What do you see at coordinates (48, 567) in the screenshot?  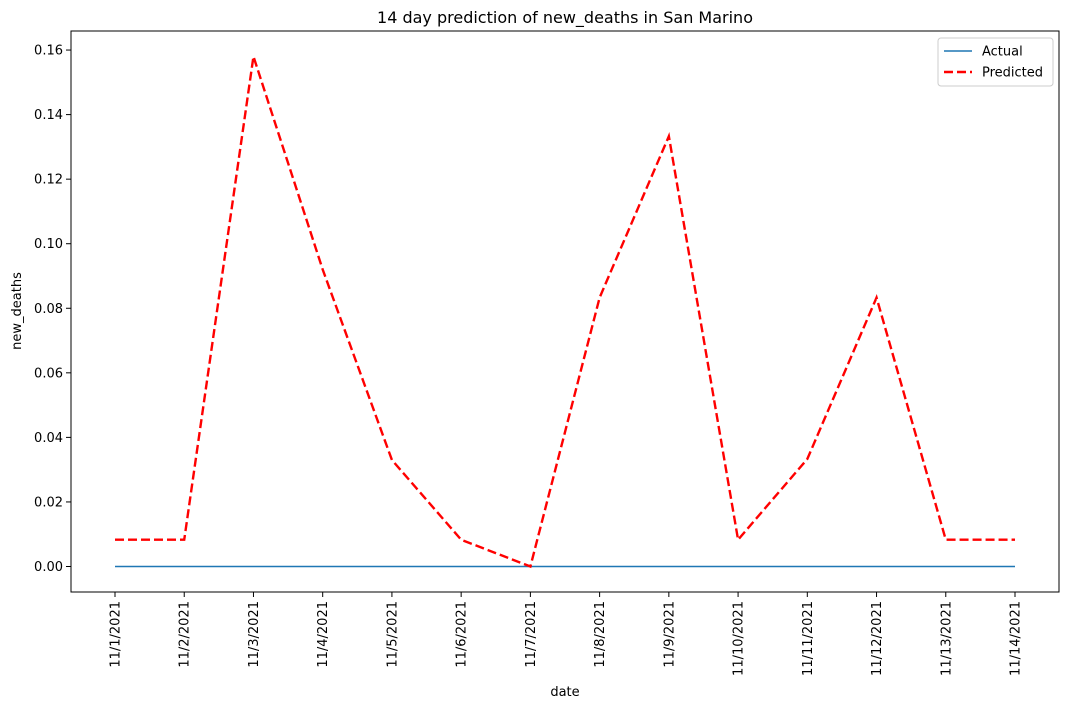 I see `y-tick-label: 0.00` at bounding box center [48, 567].